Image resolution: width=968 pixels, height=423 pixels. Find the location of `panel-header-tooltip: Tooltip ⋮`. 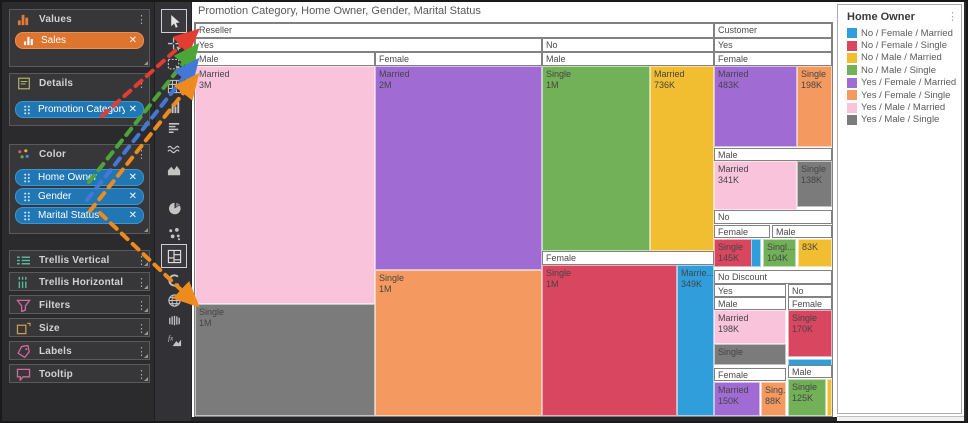

panel-header-tooltip: Tooltip ⋮ is located at coordinates (79, 374).